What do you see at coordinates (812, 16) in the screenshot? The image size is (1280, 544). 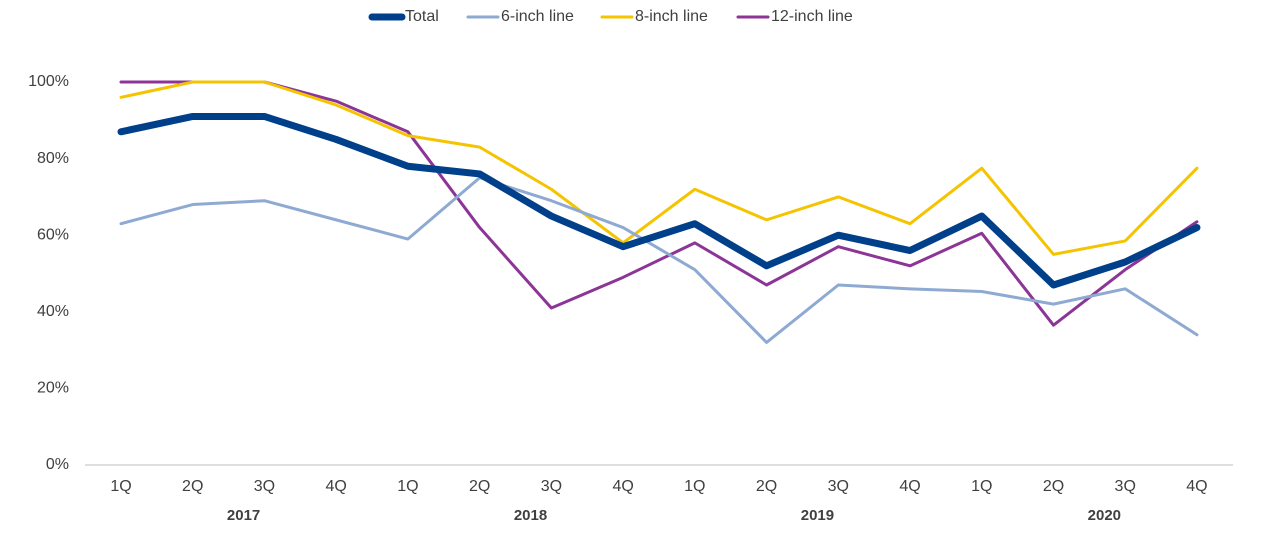 I see `legend-label: 12-inch line` at bounding box center [812, 16].